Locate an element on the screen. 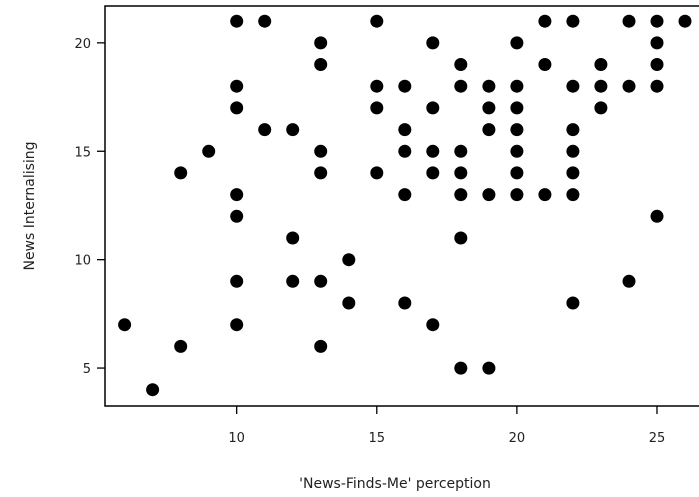  y-tick-label: 20 is located at coordinates (82, 44).